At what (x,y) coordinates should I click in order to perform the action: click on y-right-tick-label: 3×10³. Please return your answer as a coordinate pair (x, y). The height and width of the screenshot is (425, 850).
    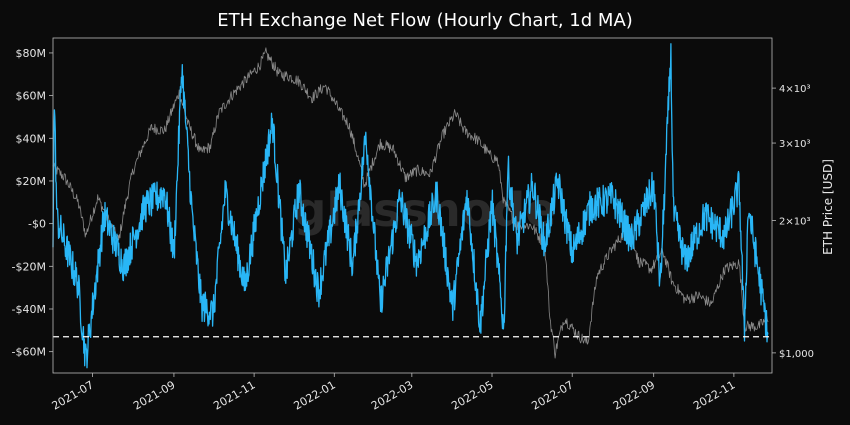
    Looking at the image, I should click on (794, 144).